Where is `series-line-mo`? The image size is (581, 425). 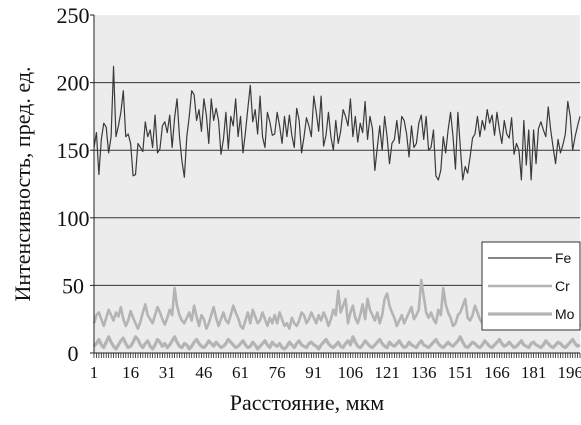
series-line-mo is located at coordinates (336, 343).